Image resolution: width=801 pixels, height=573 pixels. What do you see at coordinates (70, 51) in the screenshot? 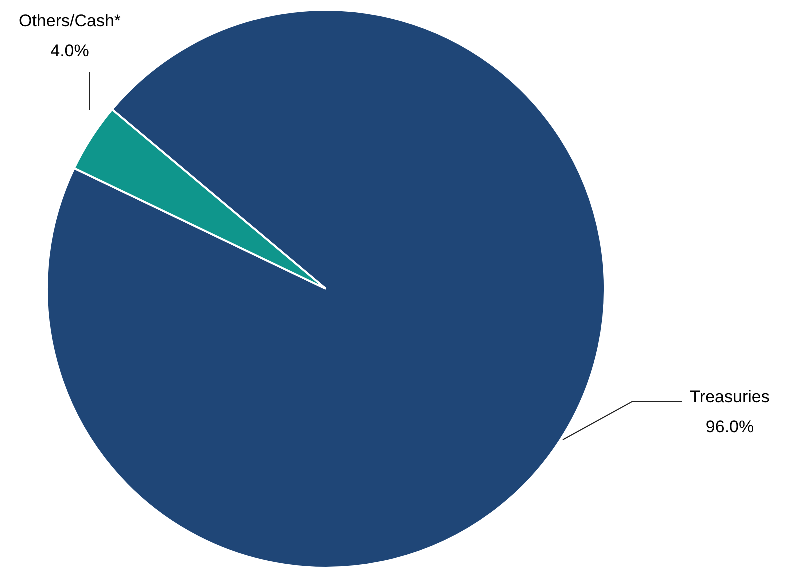
I see `data-label: 4.0%` at bounding box center [70, 51].